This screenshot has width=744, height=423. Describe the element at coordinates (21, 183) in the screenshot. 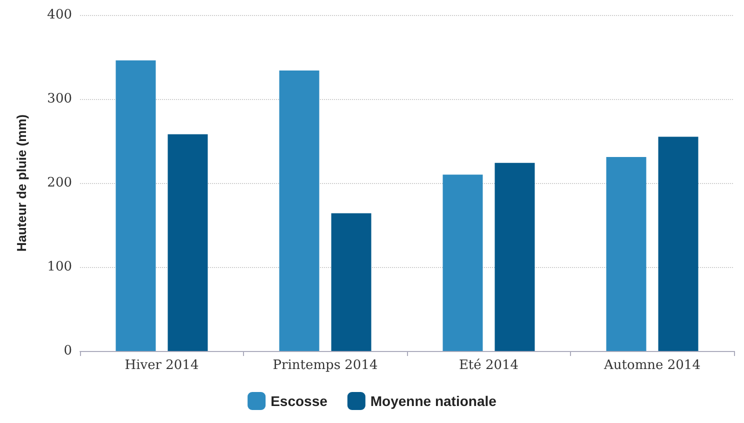

I see `y-axis-title: Hauteur de pluie (mm)` at that location.